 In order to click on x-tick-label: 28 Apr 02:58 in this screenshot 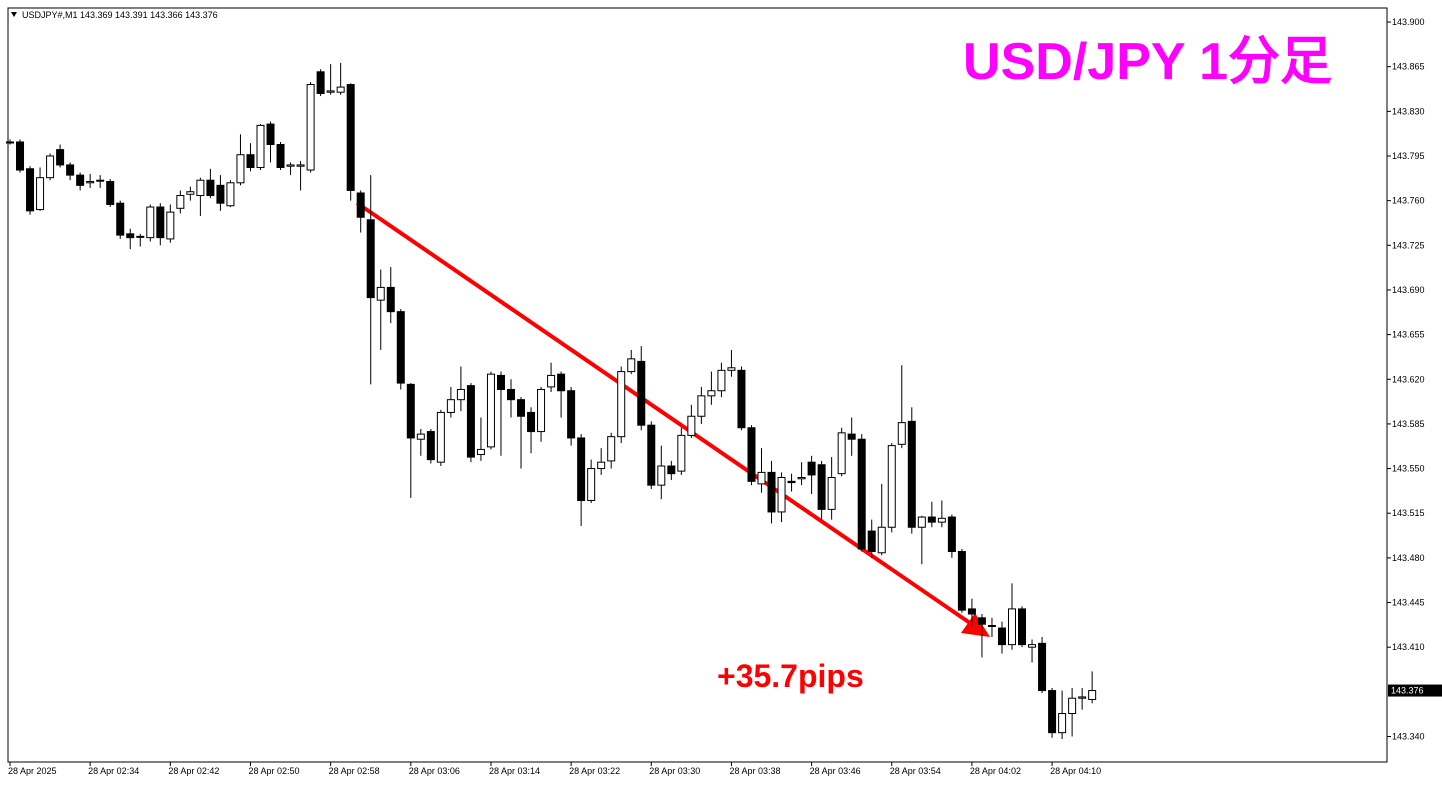, I will do `click(354, 771)`.